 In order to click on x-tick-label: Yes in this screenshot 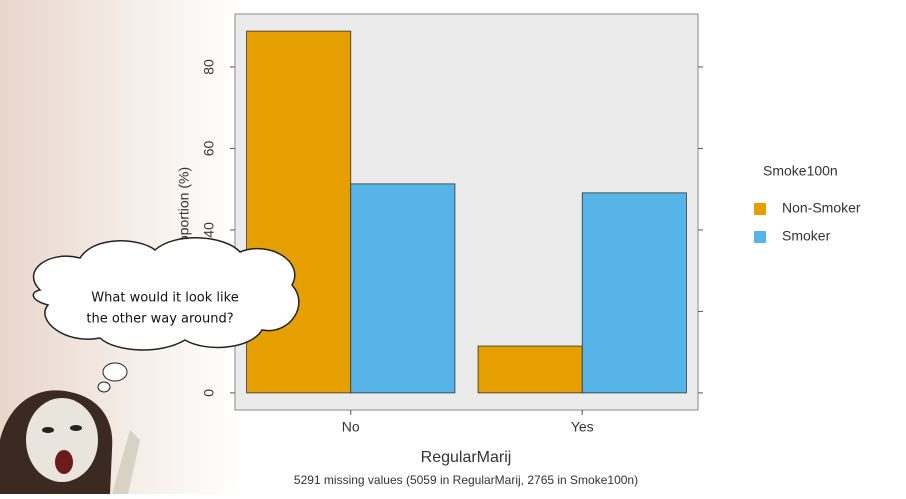, I will do `click(582, 427)`.